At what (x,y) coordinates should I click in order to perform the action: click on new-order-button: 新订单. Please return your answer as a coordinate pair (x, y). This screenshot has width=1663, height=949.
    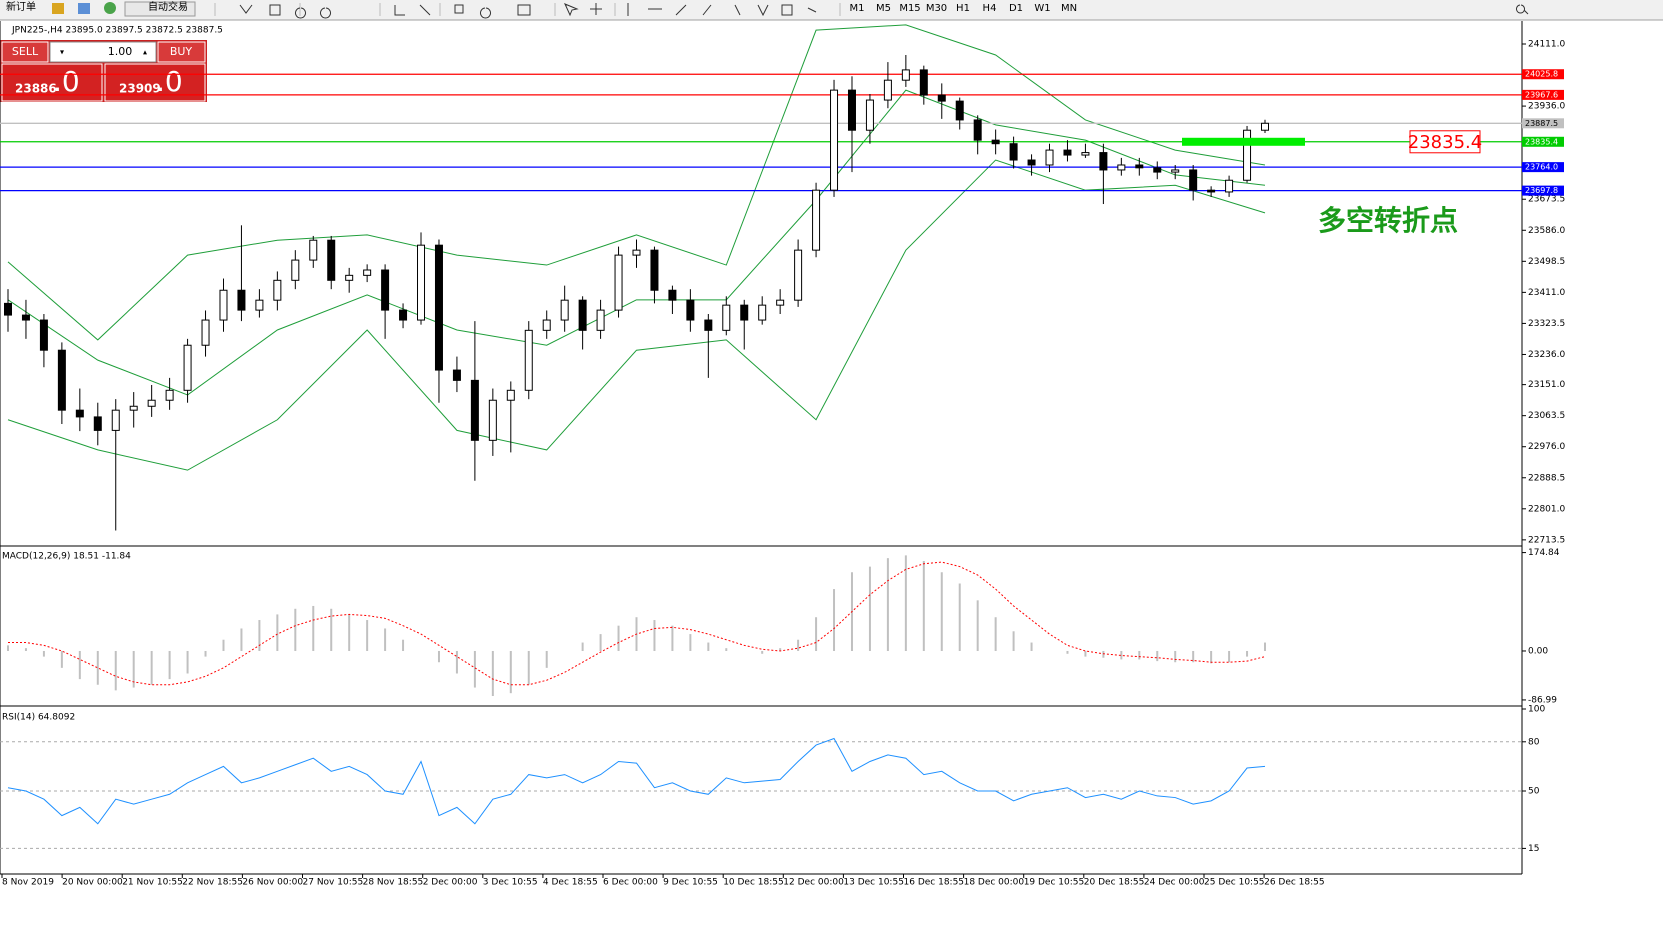
    Looking at the image, I should click on (21, 6).